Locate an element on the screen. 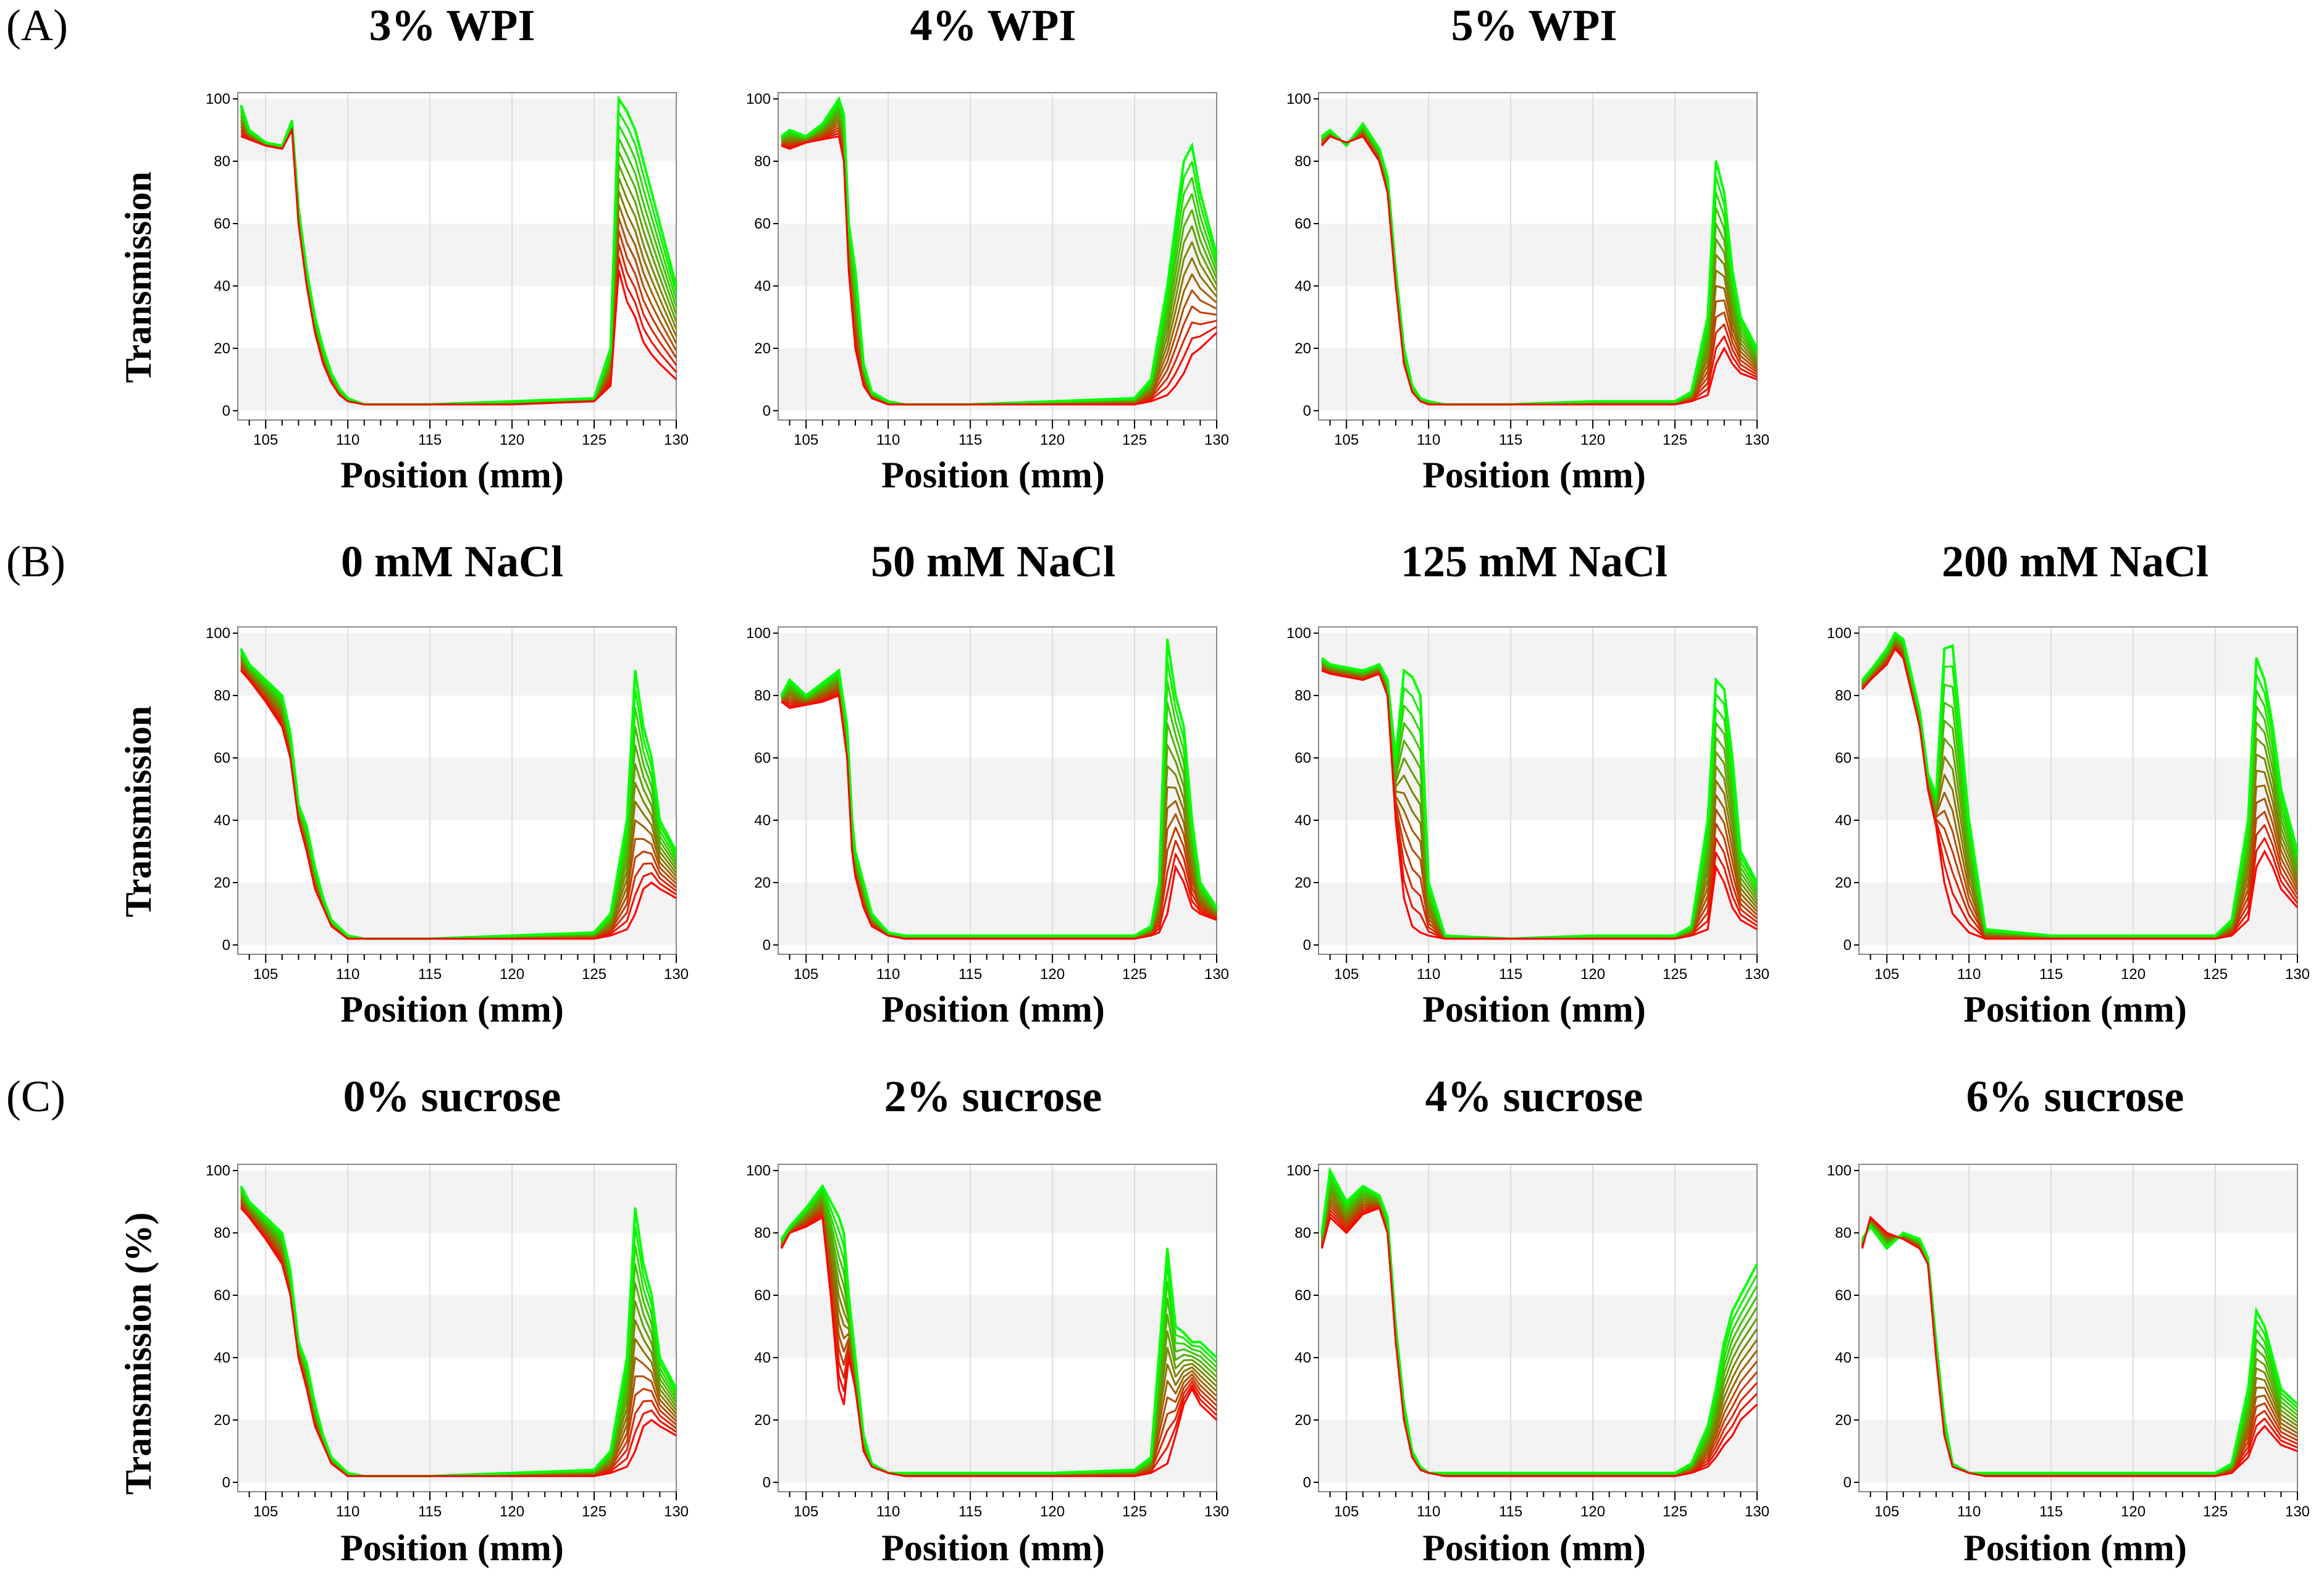 This screenshot has width=2324, height=1580. x-axis-label-b2: Position (mm) is located at coordinates (993, 1009).